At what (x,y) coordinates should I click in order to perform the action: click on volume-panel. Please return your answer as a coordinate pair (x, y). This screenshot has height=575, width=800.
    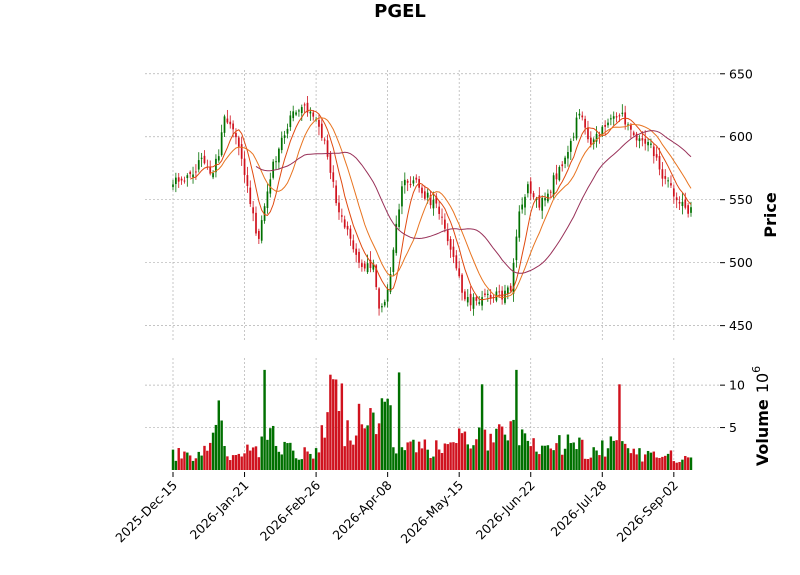
    Looking at the image, I should click on (432, 419).